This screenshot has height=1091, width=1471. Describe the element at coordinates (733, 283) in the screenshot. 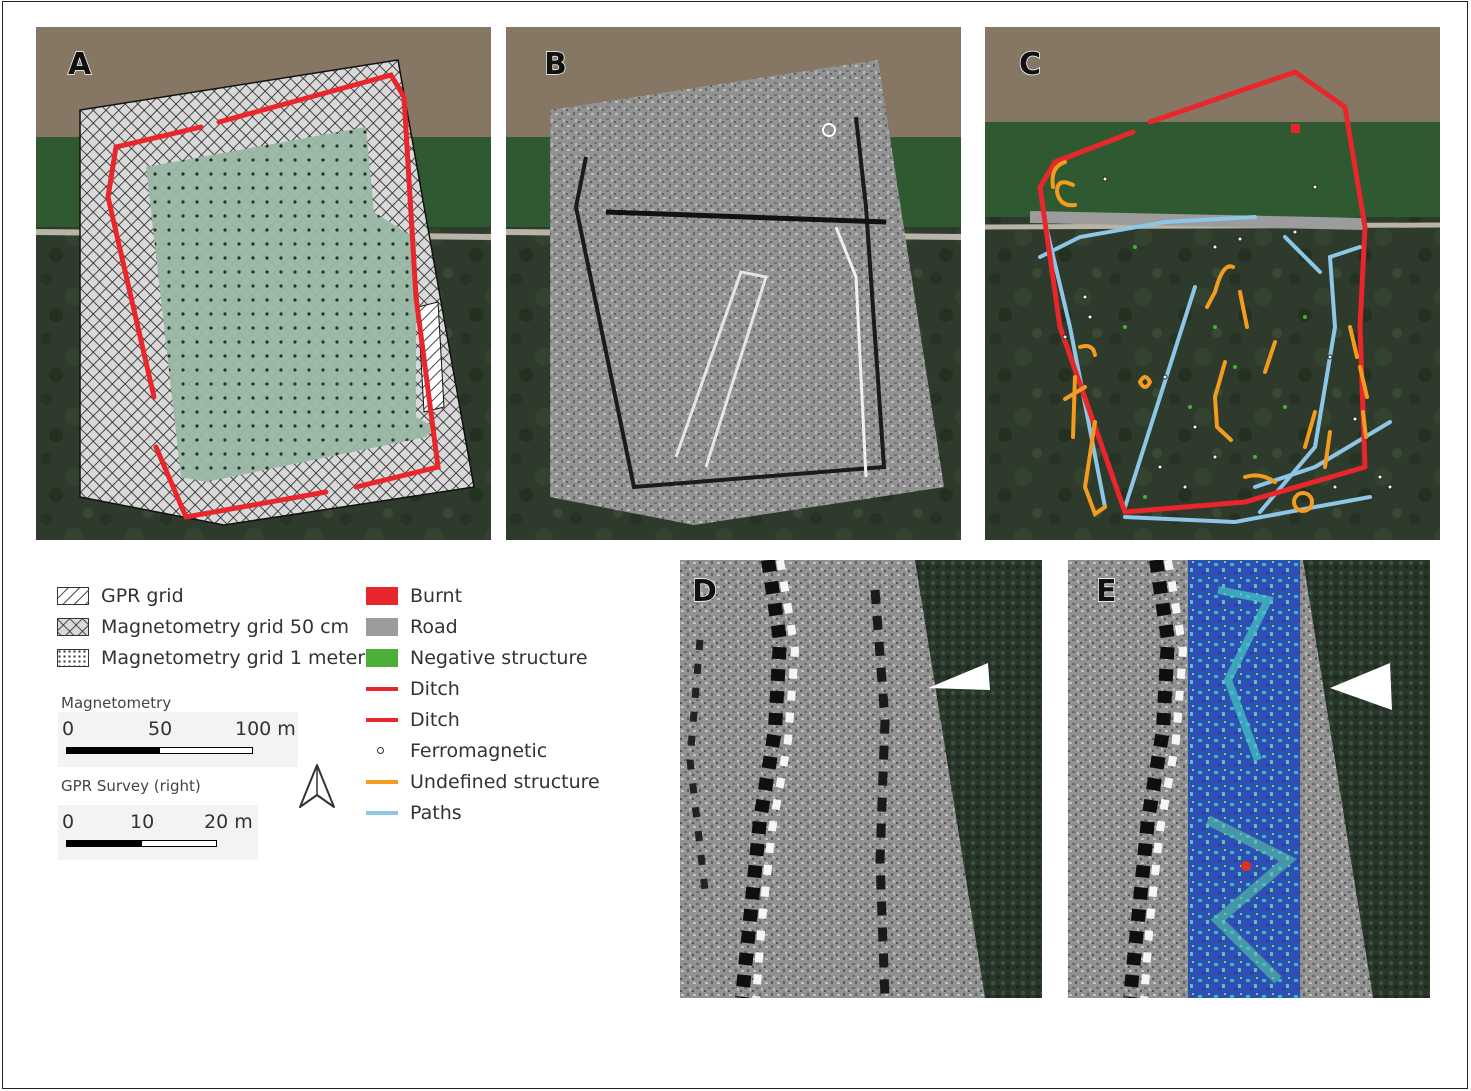

I see `panel-b-map: B` at that location.